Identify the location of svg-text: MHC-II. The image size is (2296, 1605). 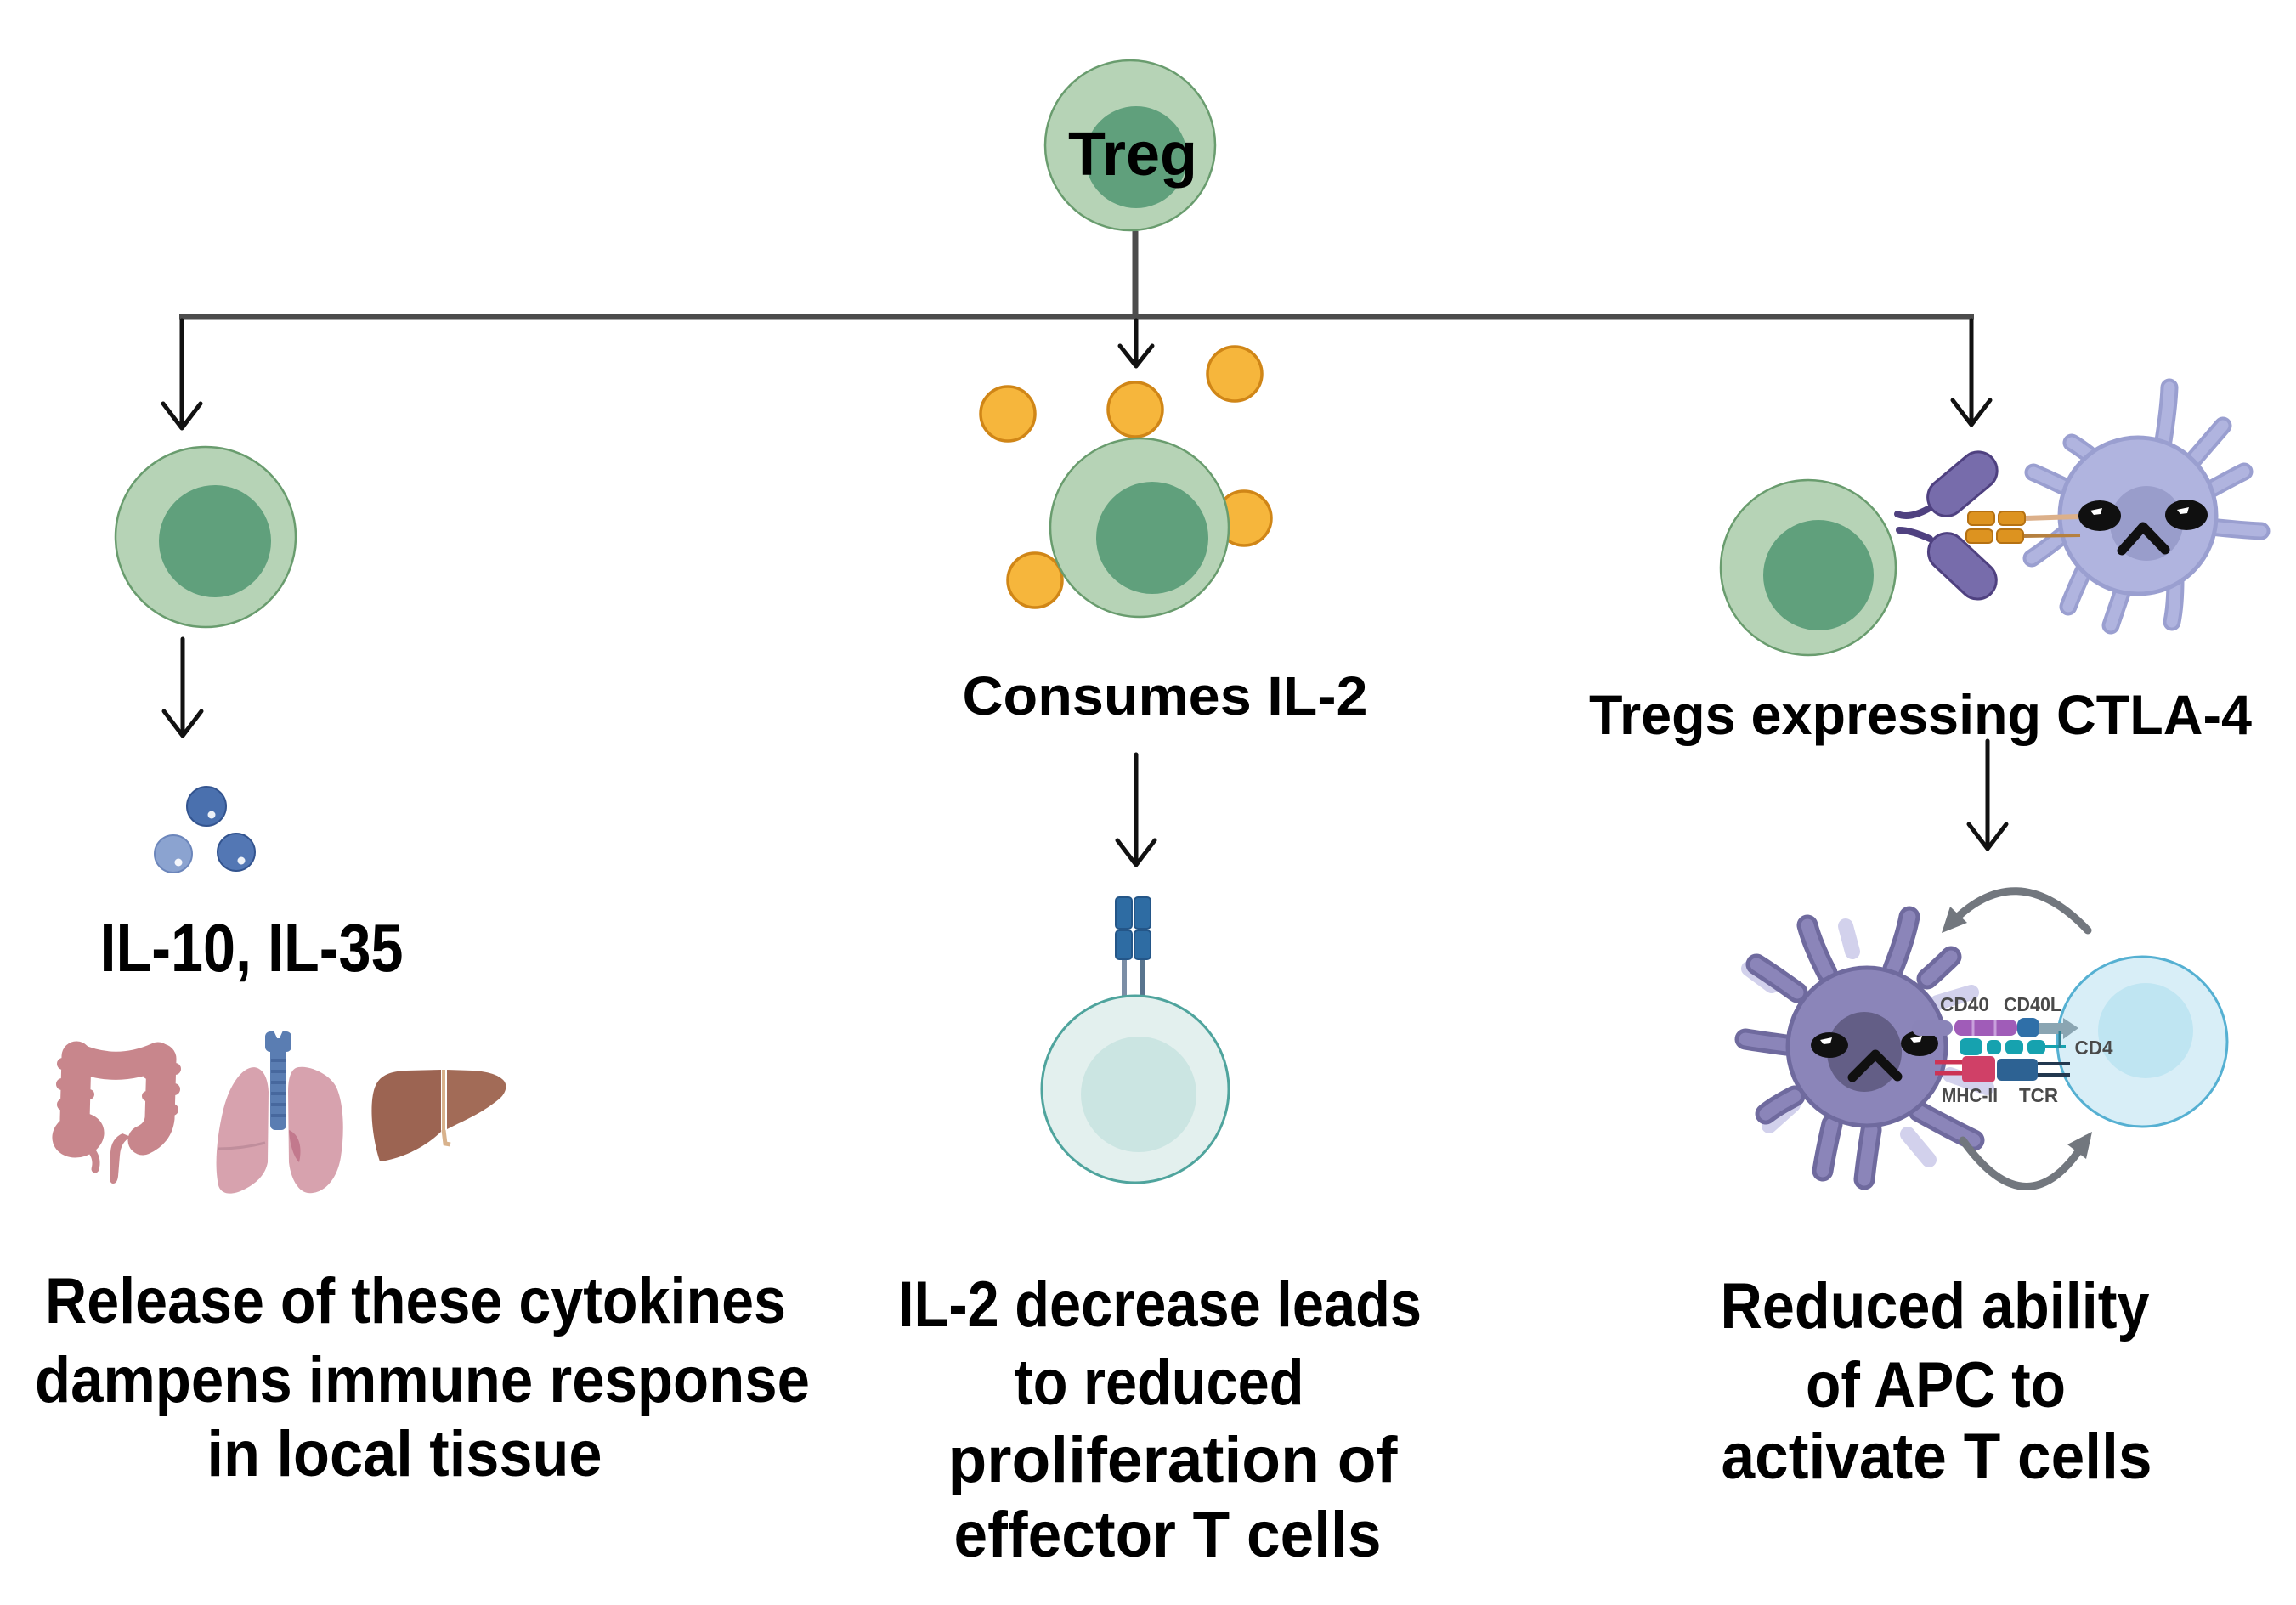
(1970, 1095).